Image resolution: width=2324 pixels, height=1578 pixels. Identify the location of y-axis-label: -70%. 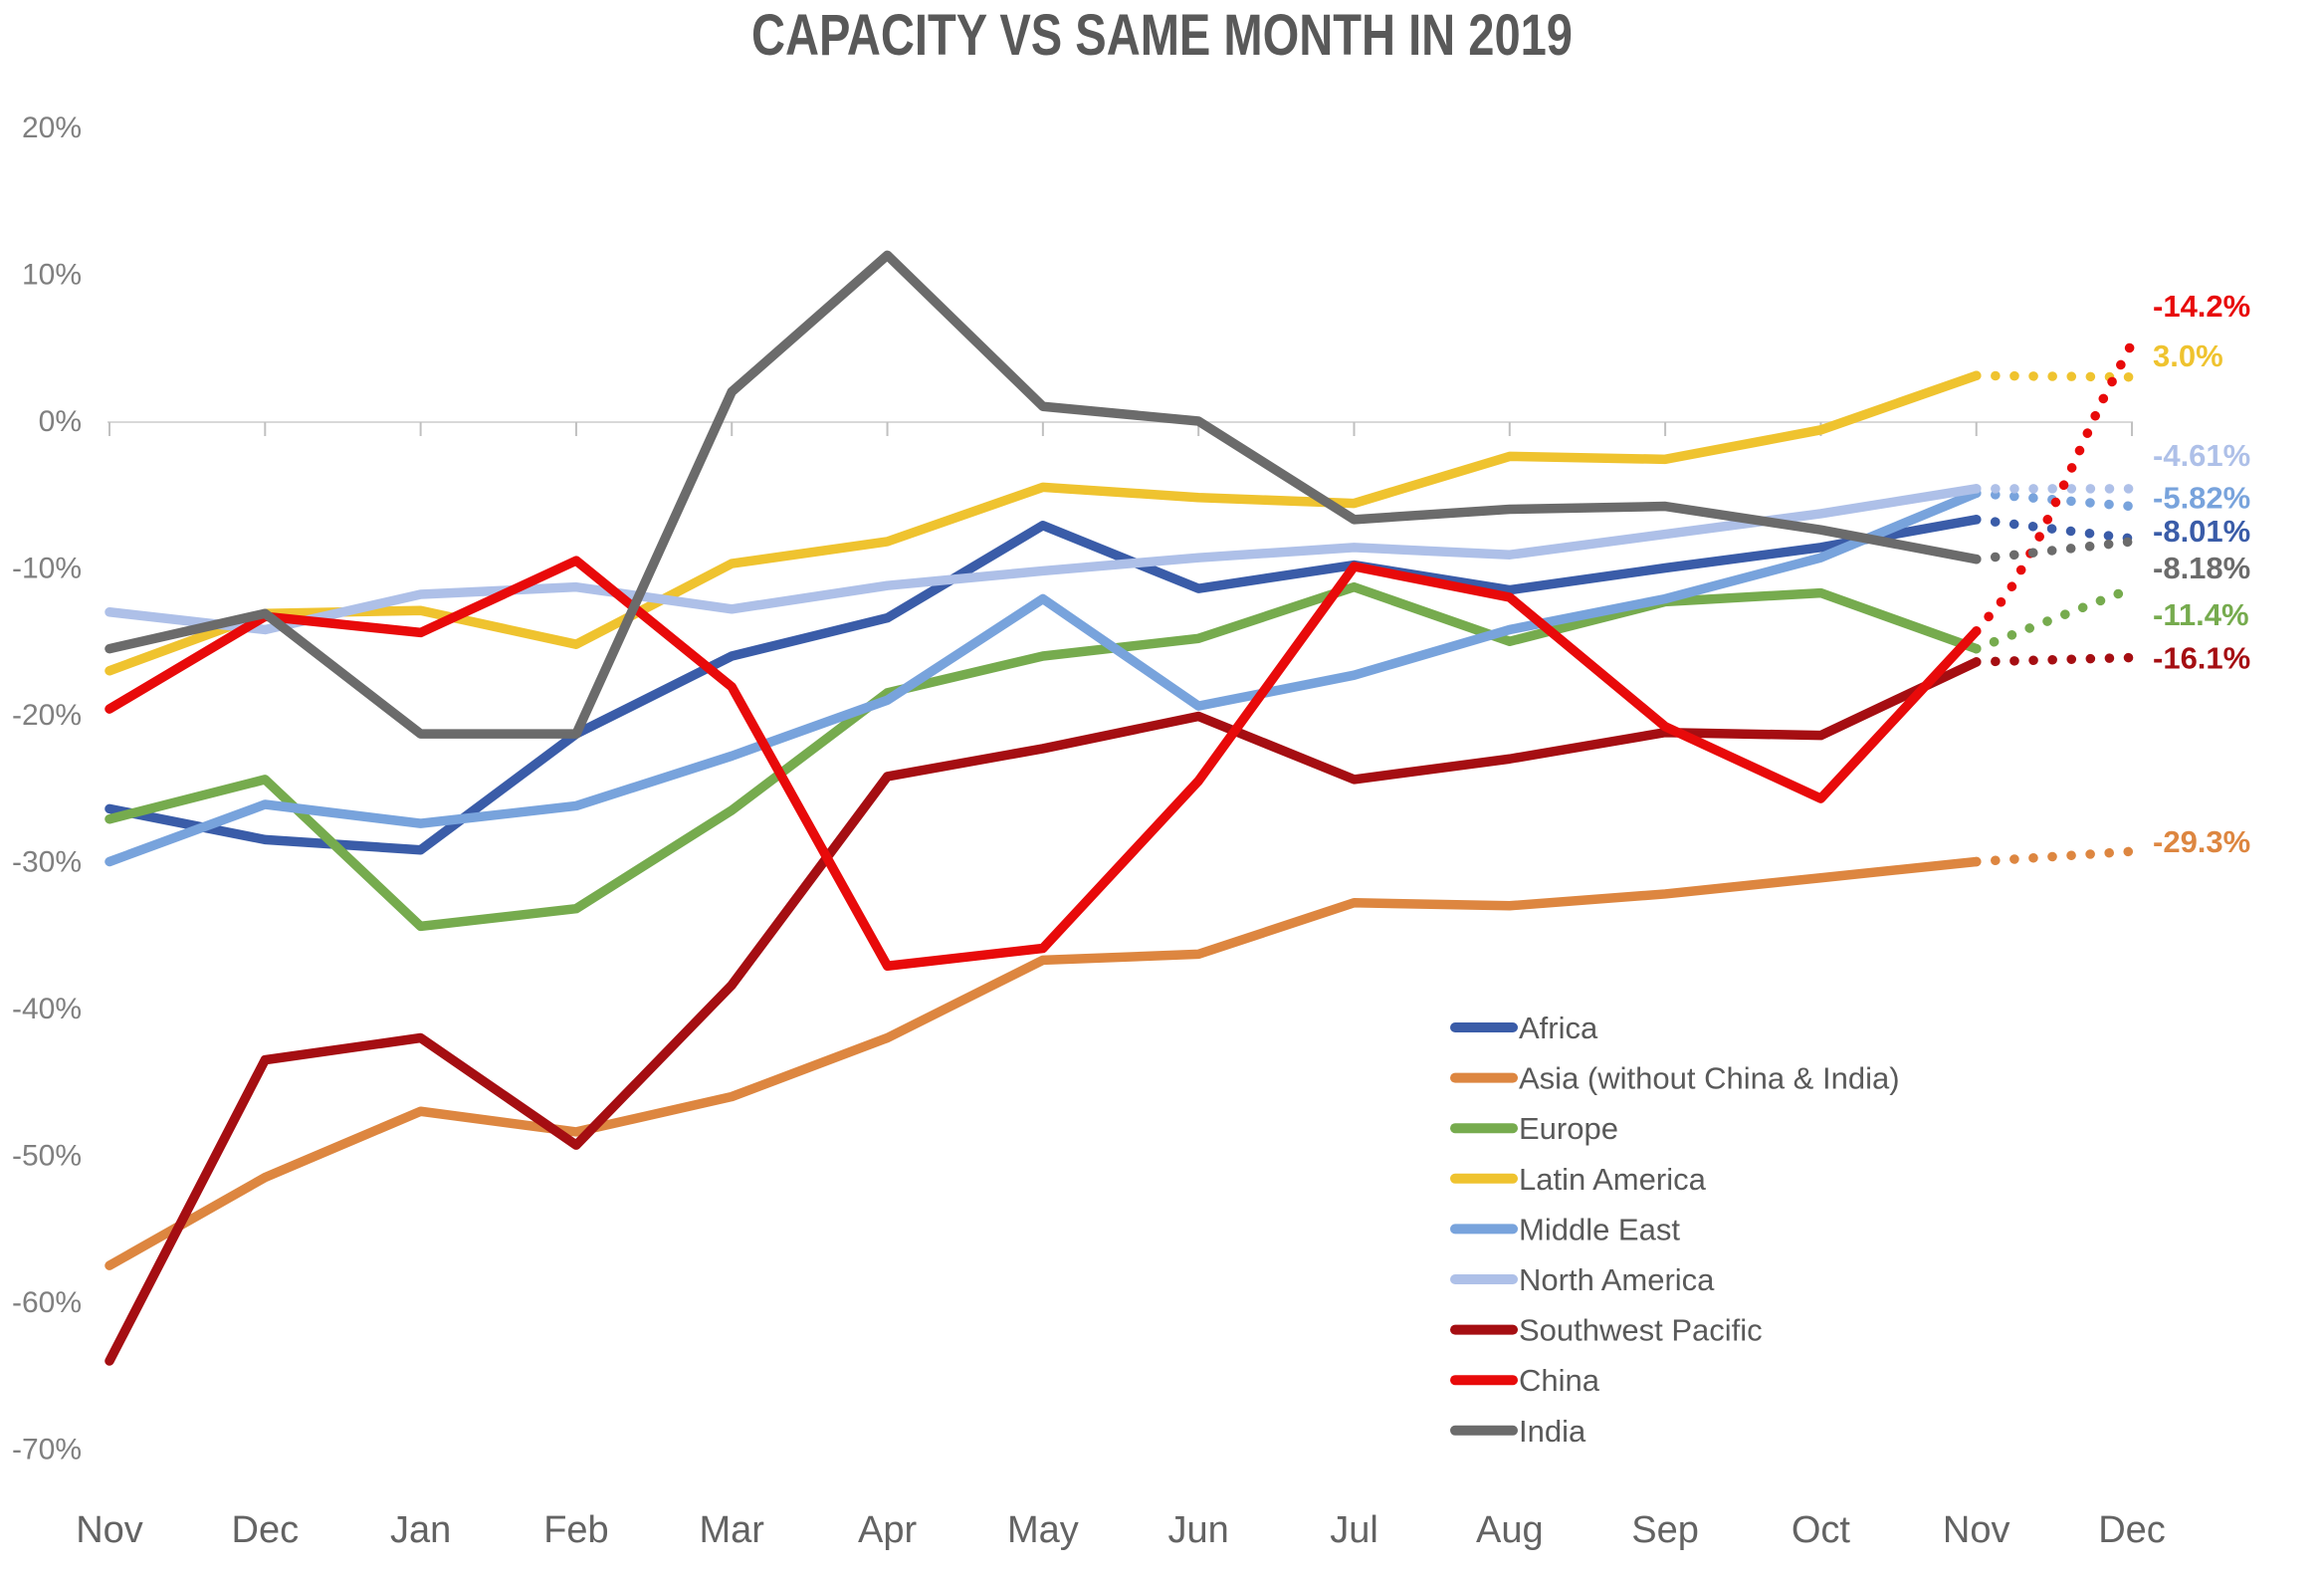
(47, 1450).